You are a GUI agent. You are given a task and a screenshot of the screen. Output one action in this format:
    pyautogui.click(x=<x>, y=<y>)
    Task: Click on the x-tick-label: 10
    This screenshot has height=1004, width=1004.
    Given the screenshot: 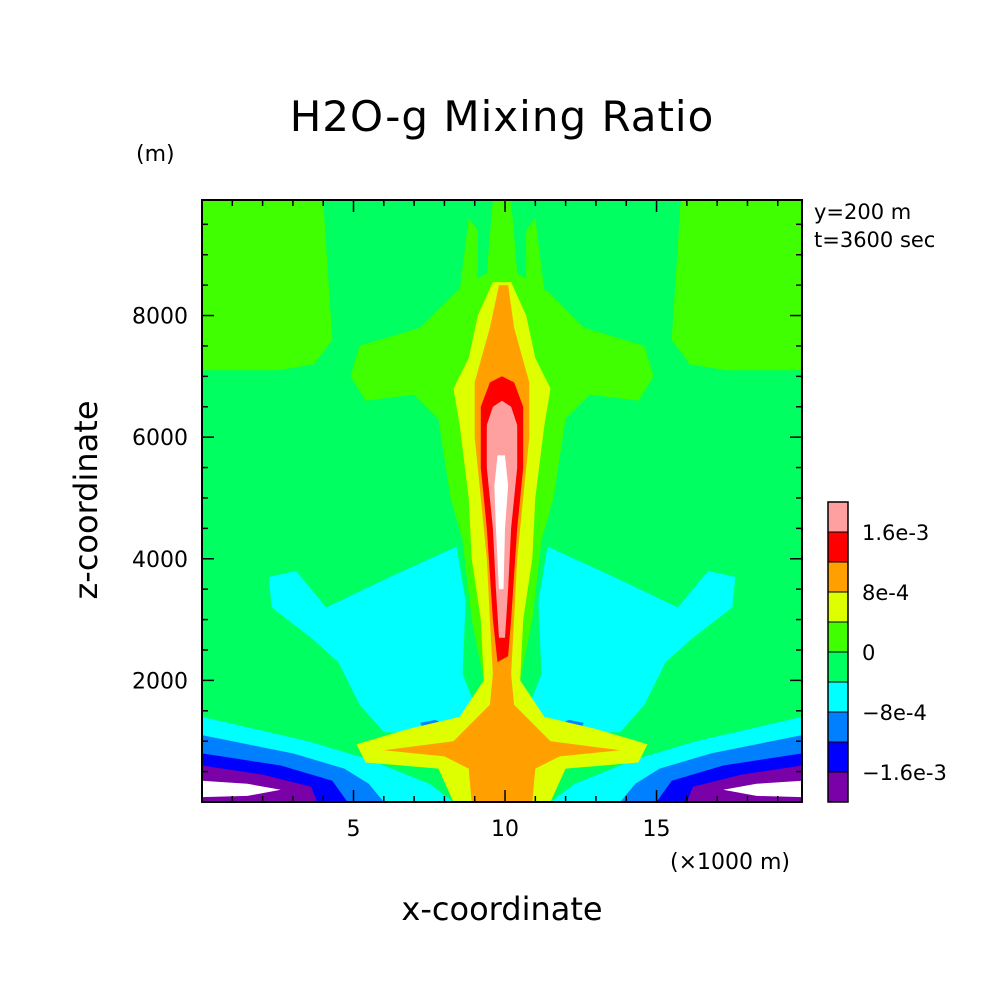 What is the action you would take?
    pyautogui.click(x=505, y=829)
    